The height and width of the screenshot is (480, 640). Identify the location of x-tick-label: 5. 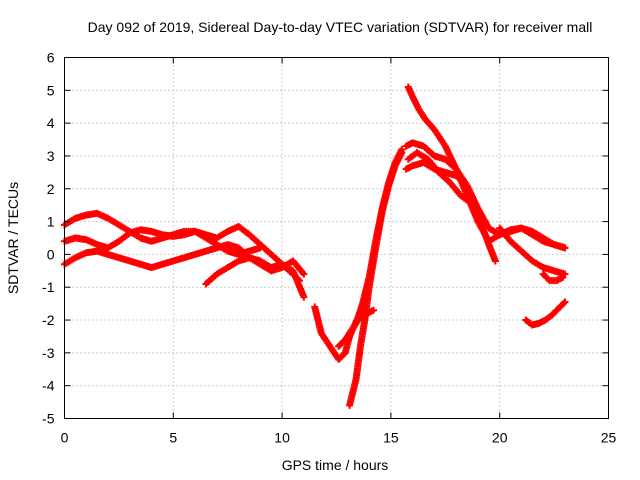
(173, 438).